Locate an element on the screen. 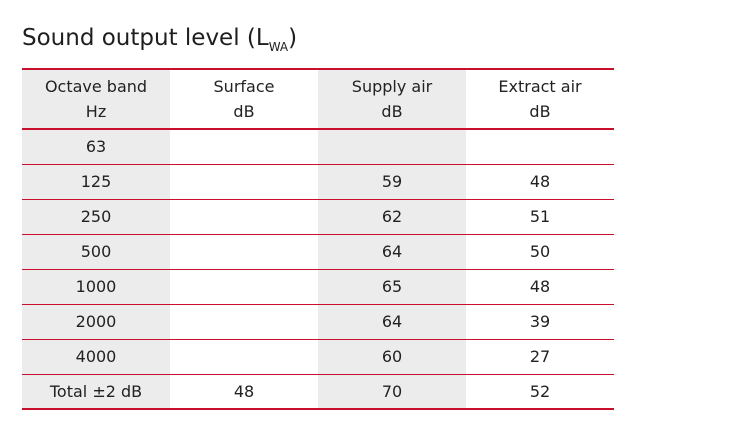  header-octave-band: Octave band Hz is located at coordinates (96, 99).